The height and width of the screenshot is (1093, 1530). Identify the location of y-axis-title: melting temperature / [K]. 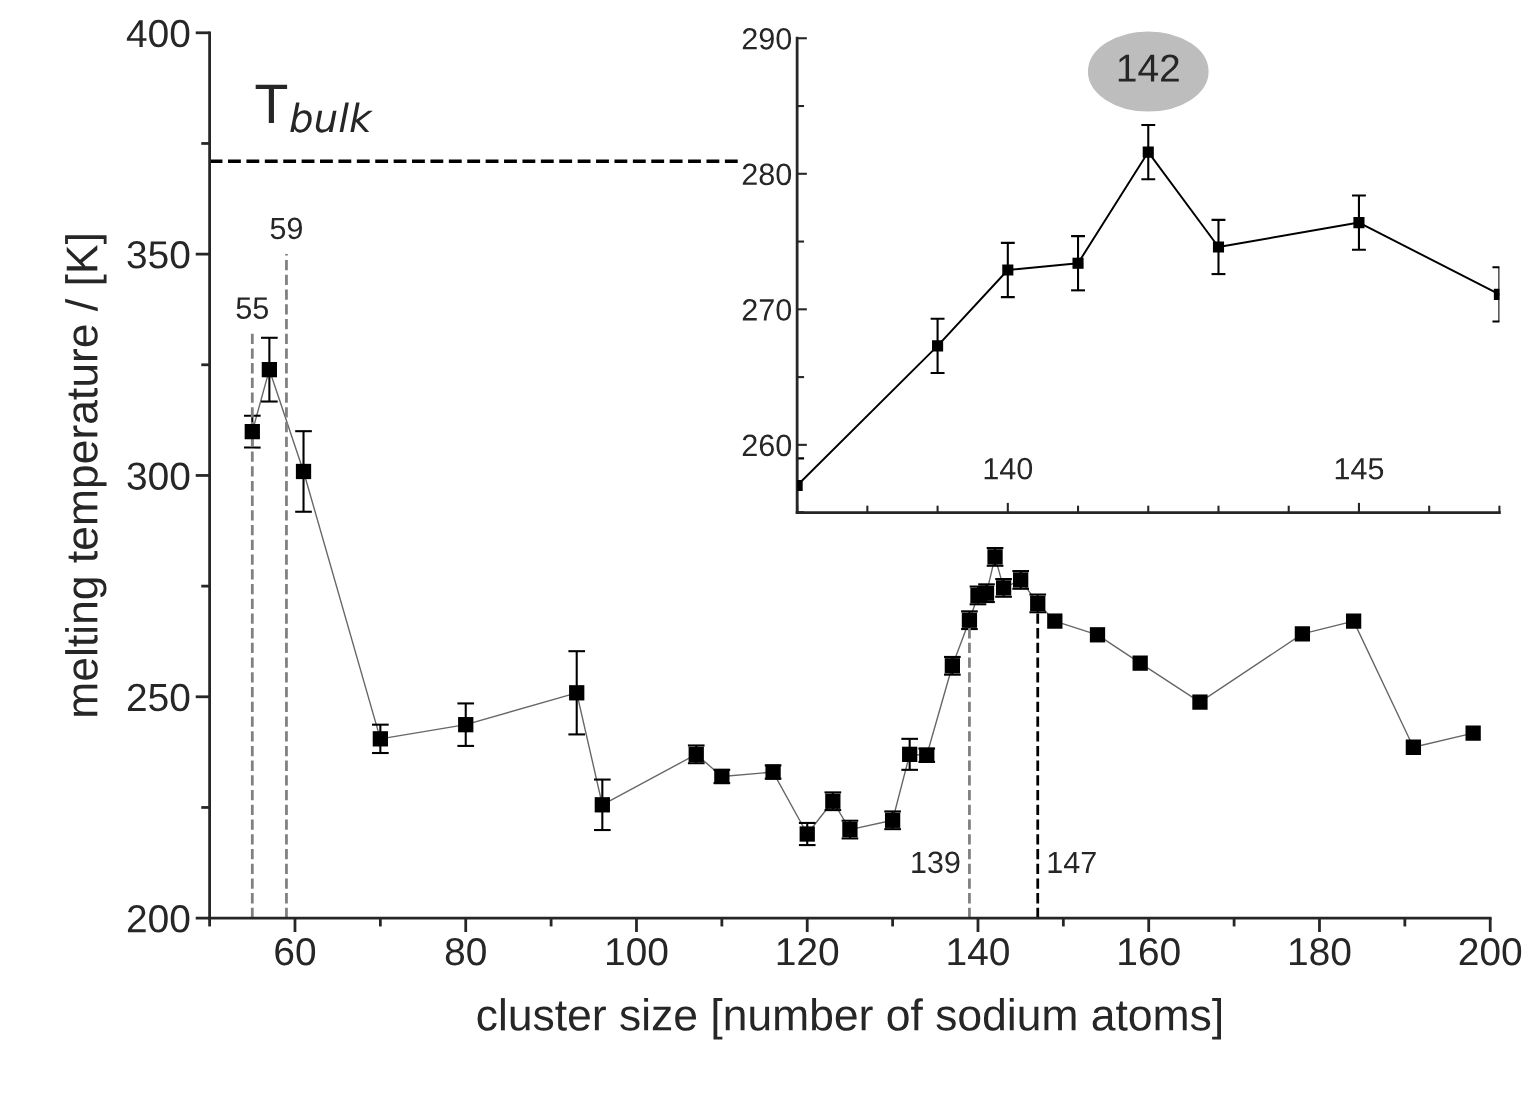
(86, 475).